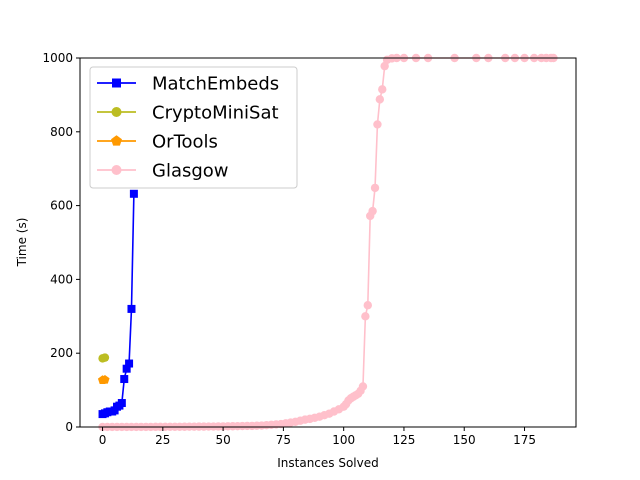  What do you see at coordinates (215, 113) in the screenshot?
I see `legend-label-cryptominisat: CryptoMiniSat` at bounding box center [215, 113].